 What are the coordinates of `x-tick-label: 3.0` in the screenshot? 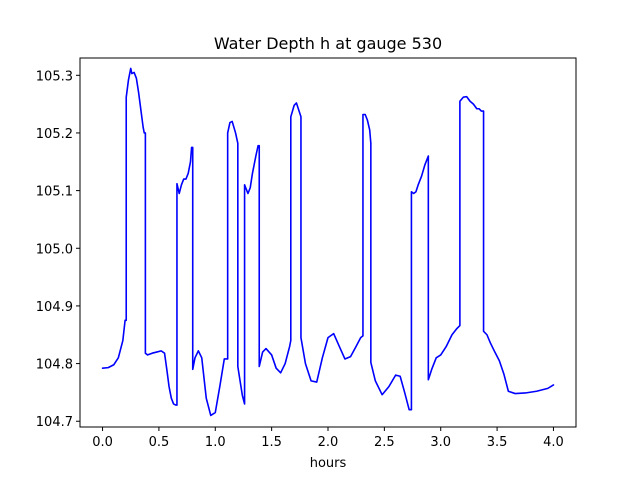 It's located at (440, 442).